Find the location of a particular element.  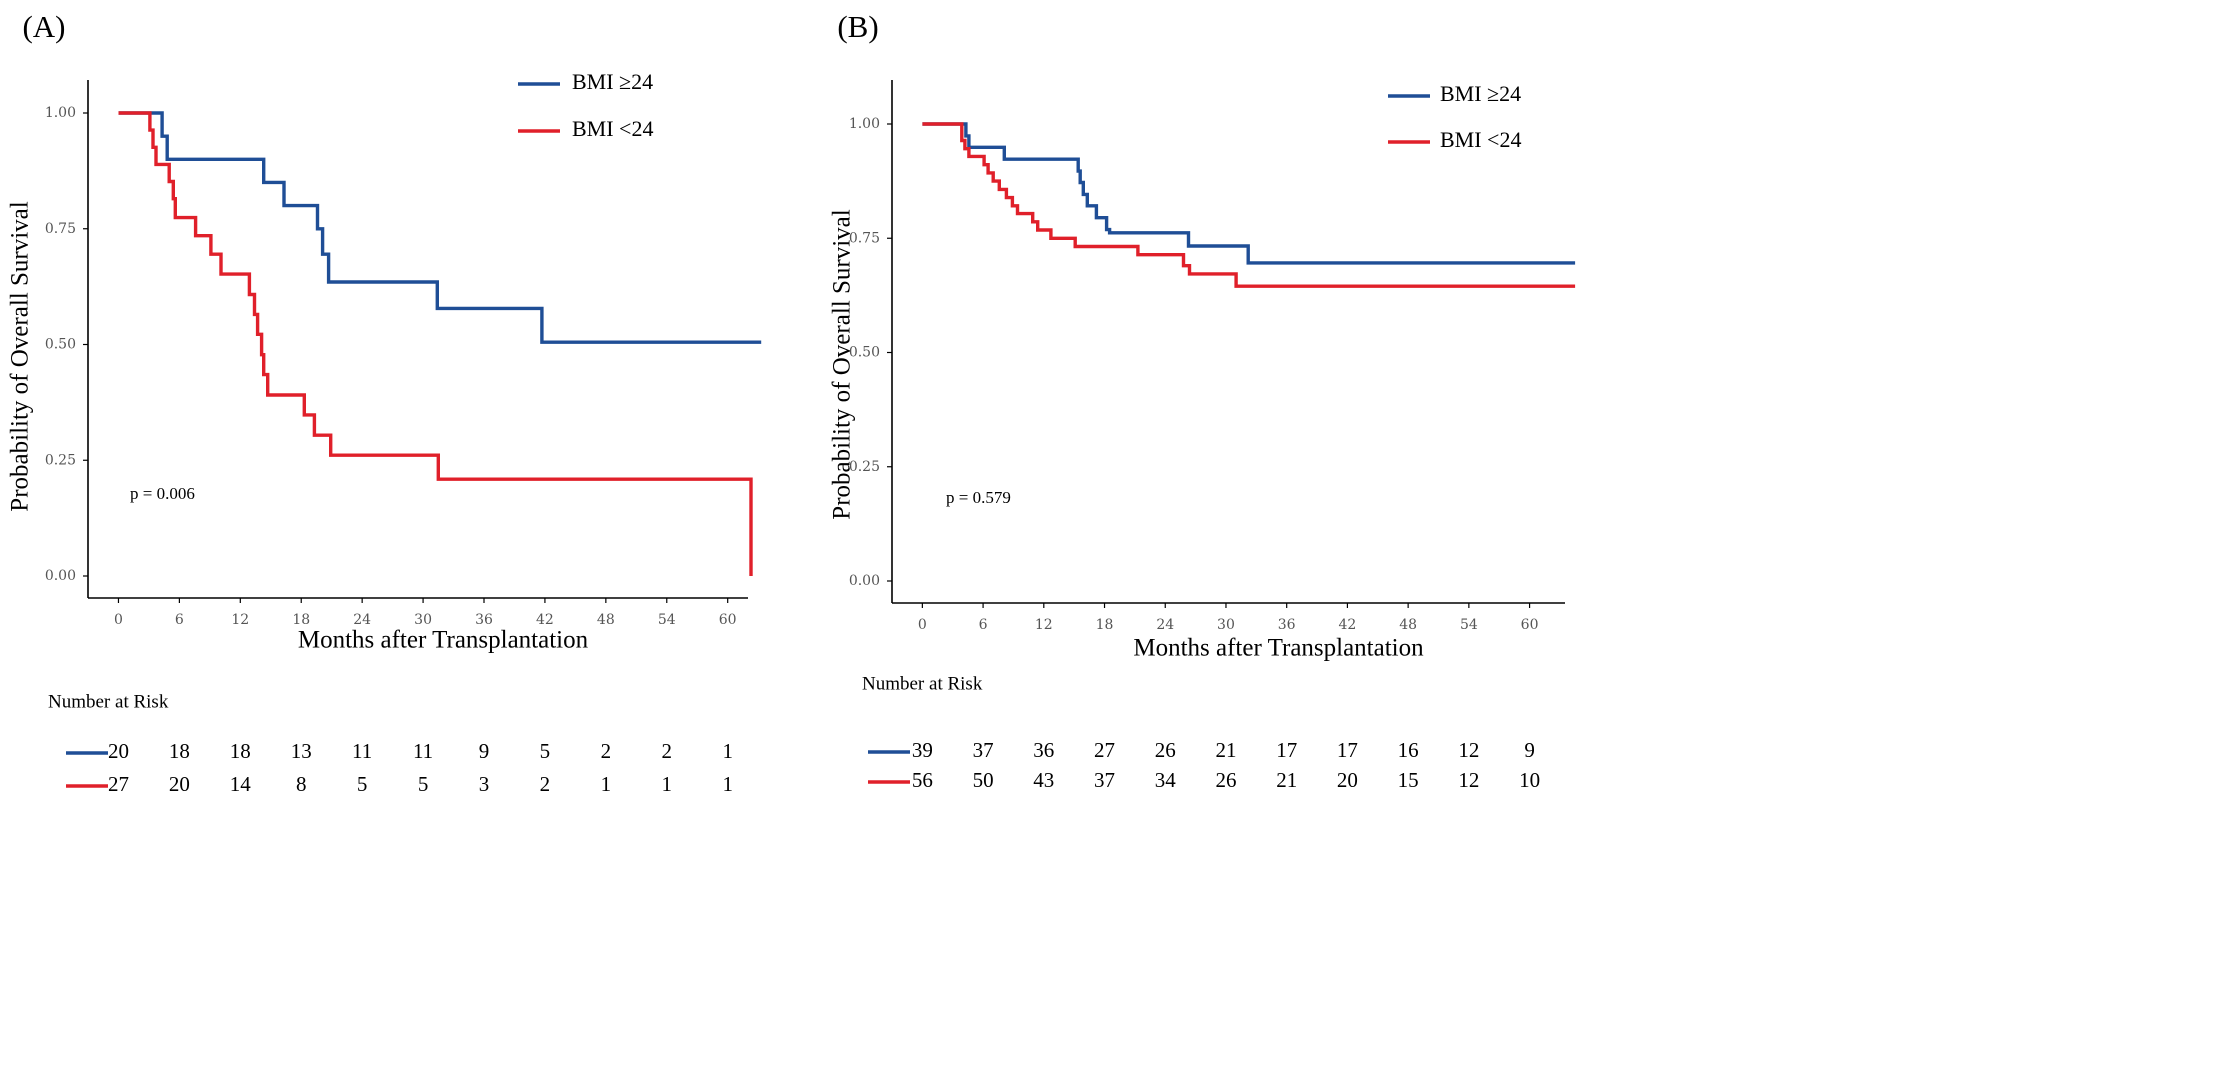

risk-count: 56 is located at coordinates (922, 780).